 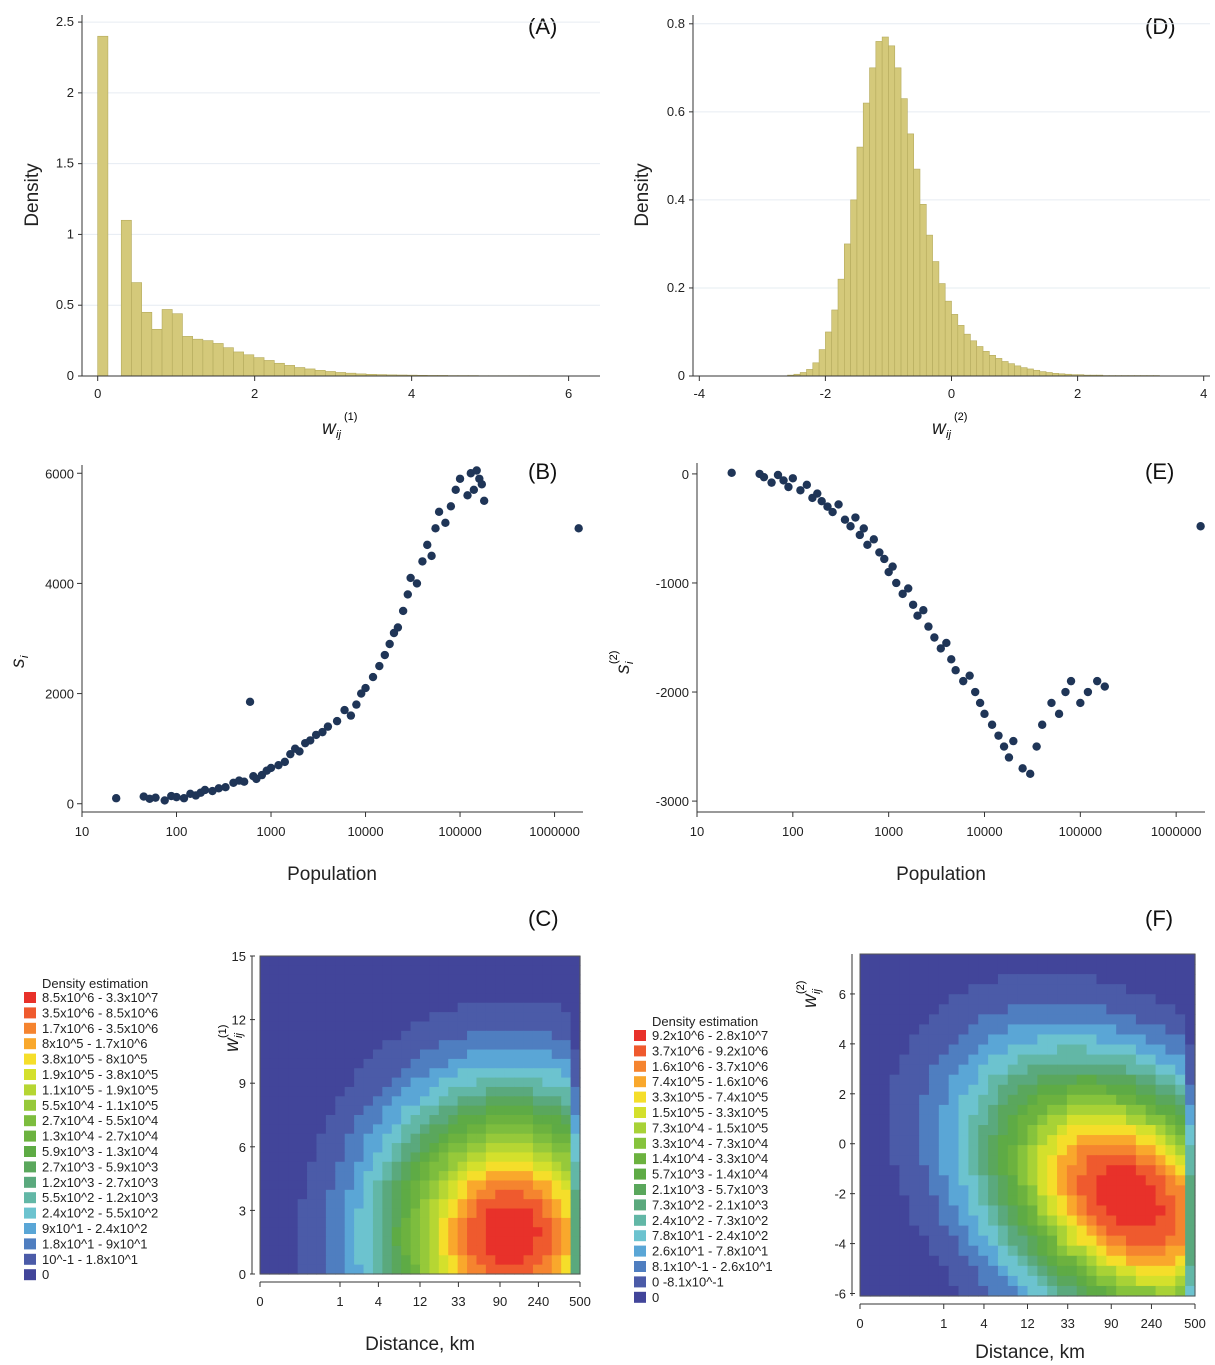 What do you see at coordinates (710, 1035) in the screenshot?
I see `legend-item-label: 9.2x10^6 - 2.8x10^7` at bounding box center [710, 1035].